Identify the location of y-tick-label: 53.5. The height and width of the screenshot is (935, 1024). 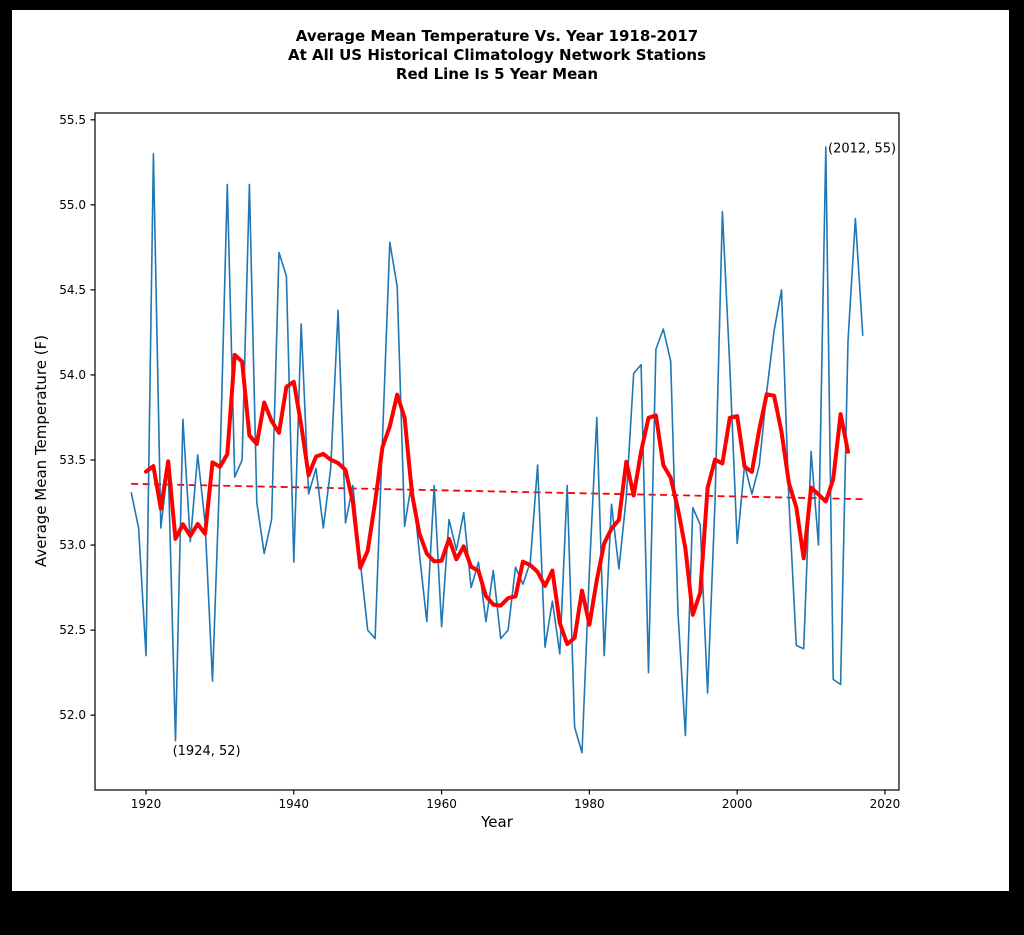
(72, 460).